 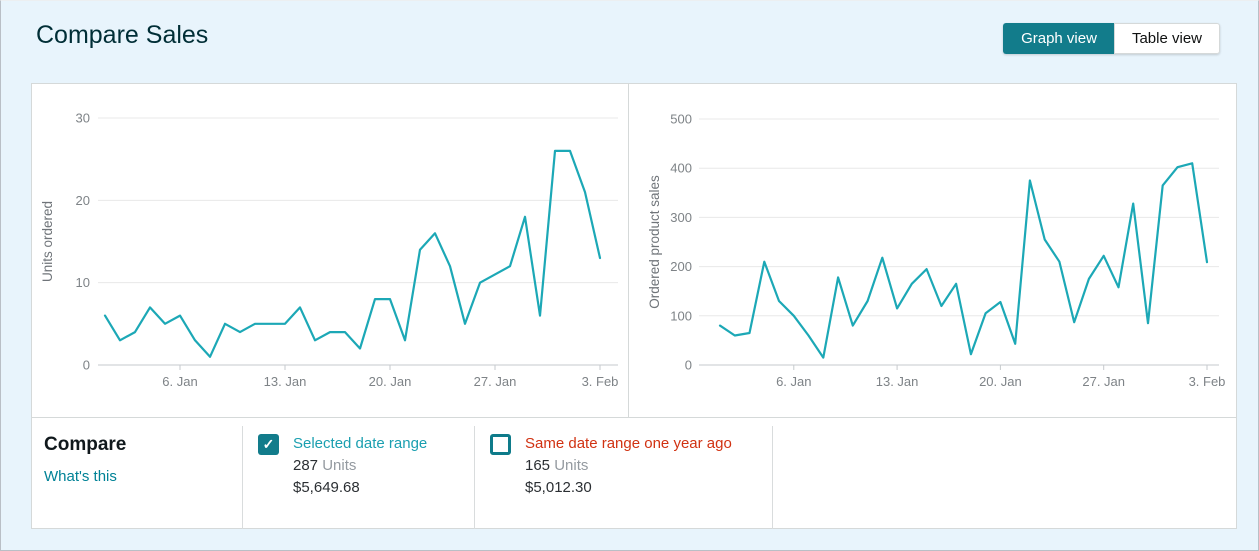 What do you see at coordinates (654, 242) in the screenshot?
I see `y-axis-title: Ordered product sales` at bounding box center [654, 242].